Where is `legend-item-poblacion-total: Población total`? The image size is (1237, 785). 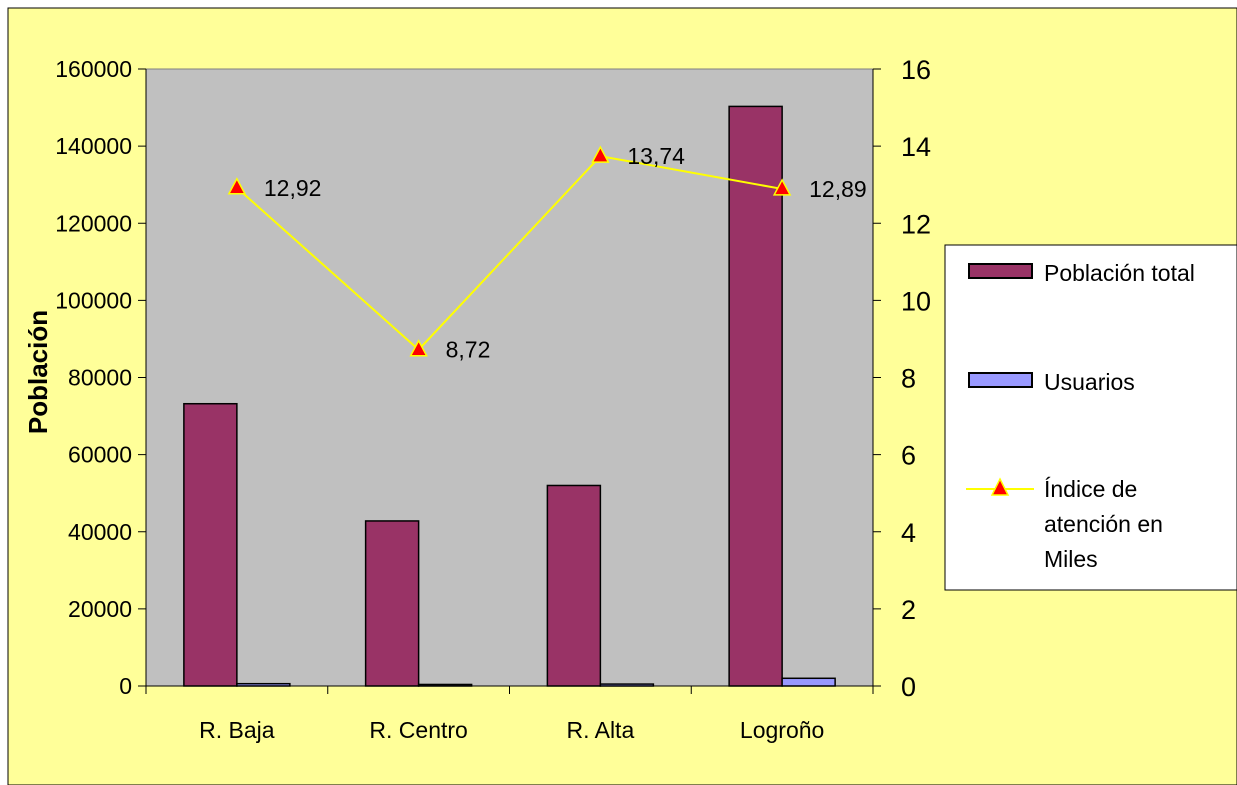
legend-item-poblacion-total: Población total is located at coordinates (1081, 273).